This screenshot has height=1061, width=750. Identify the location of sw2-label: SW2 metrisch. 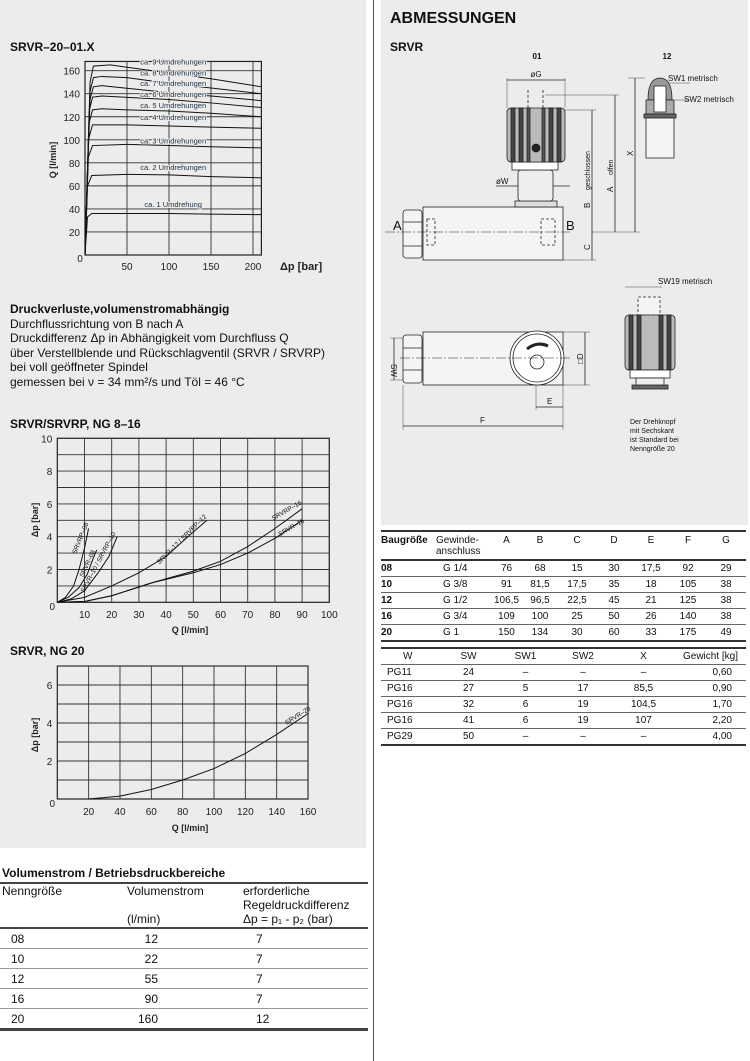
(709, 99).